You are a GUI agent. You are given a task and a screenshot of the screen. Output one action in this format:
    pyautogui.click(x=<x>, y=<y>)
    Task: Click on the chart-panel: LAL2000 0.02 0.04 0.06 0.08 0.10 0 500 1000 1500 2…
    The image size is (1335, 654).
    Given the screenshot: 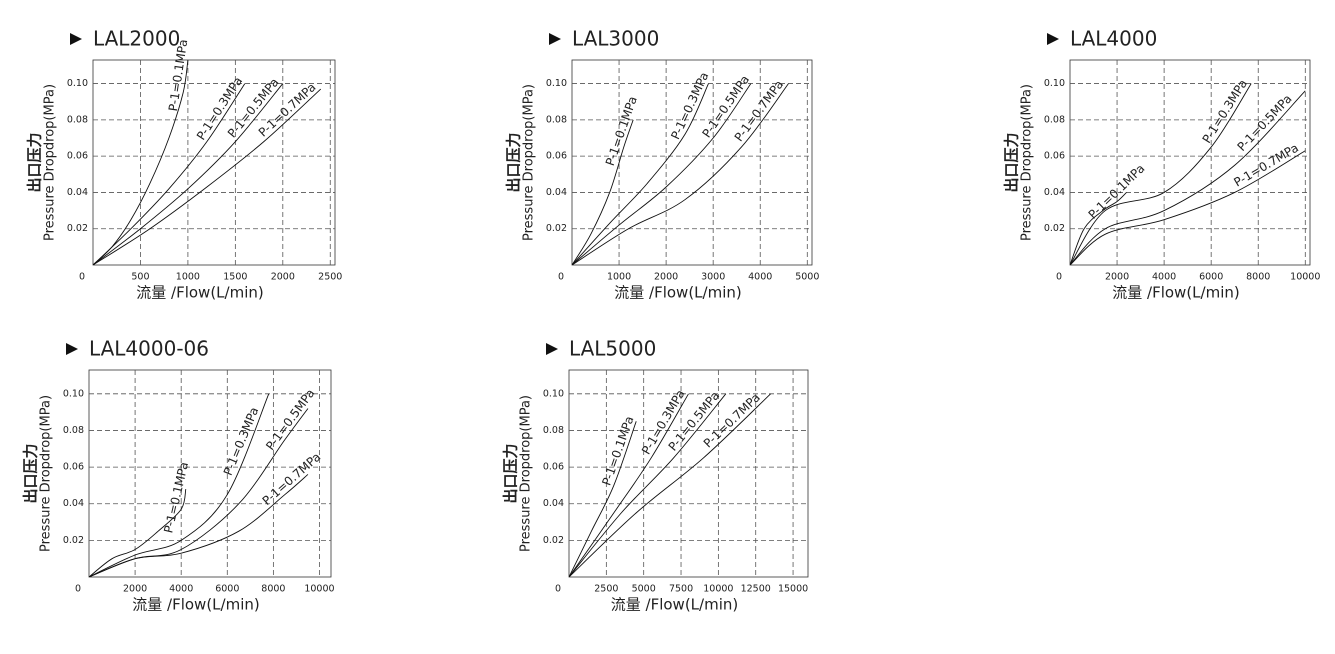 What is the action you would take?
    pyautogui.click(x=184, y=164)
    